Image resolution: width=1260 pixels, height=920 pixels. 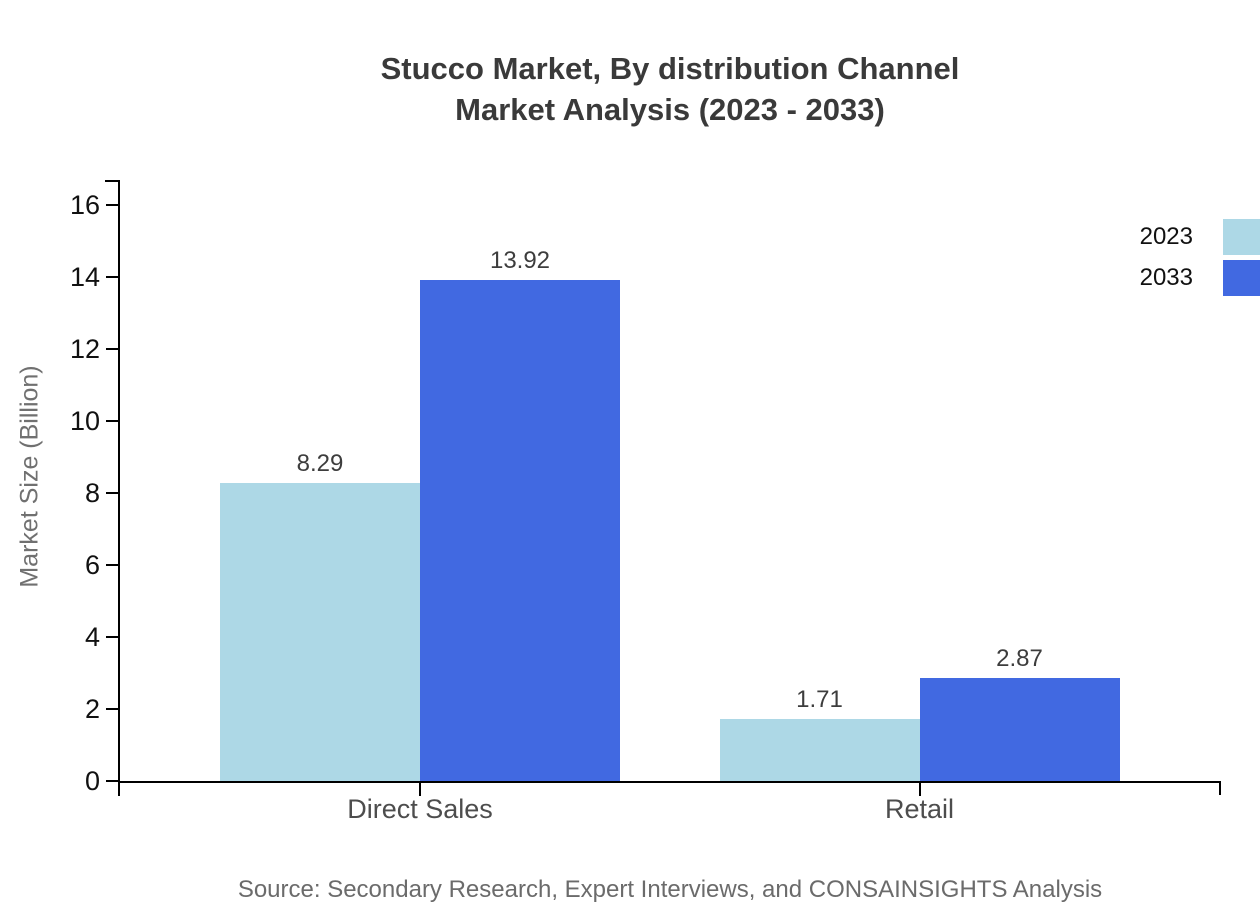 I want to click on y-tick-label-4: 4, so click(x=92, y=637).